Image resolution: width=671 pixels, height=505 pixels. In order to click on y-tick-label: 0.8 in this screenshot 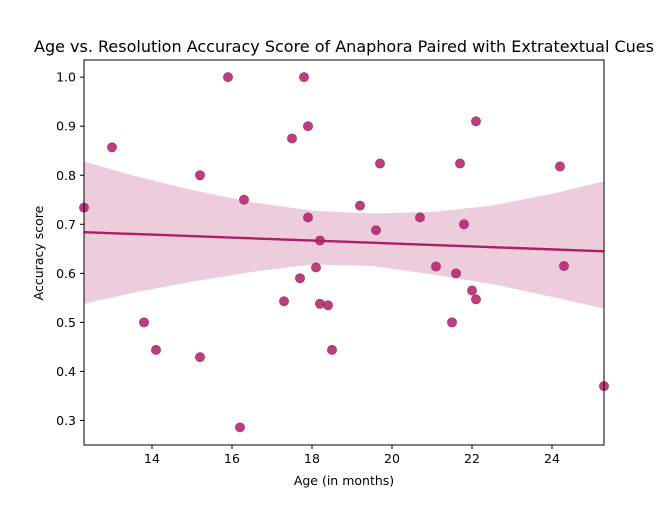, I will do `click(66, 175)`.